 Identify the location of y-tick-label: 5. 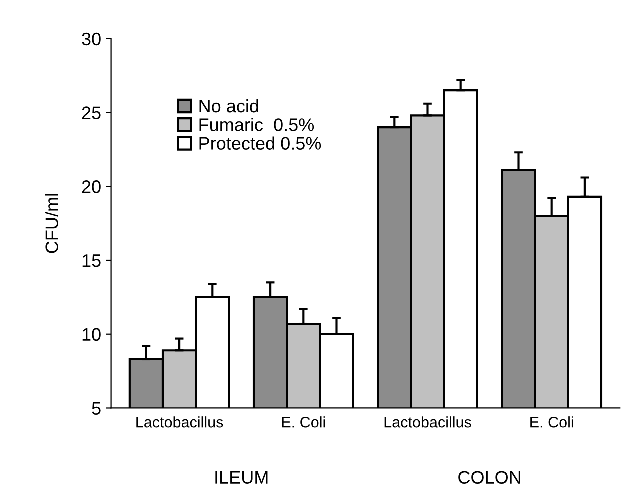
(96, 408).